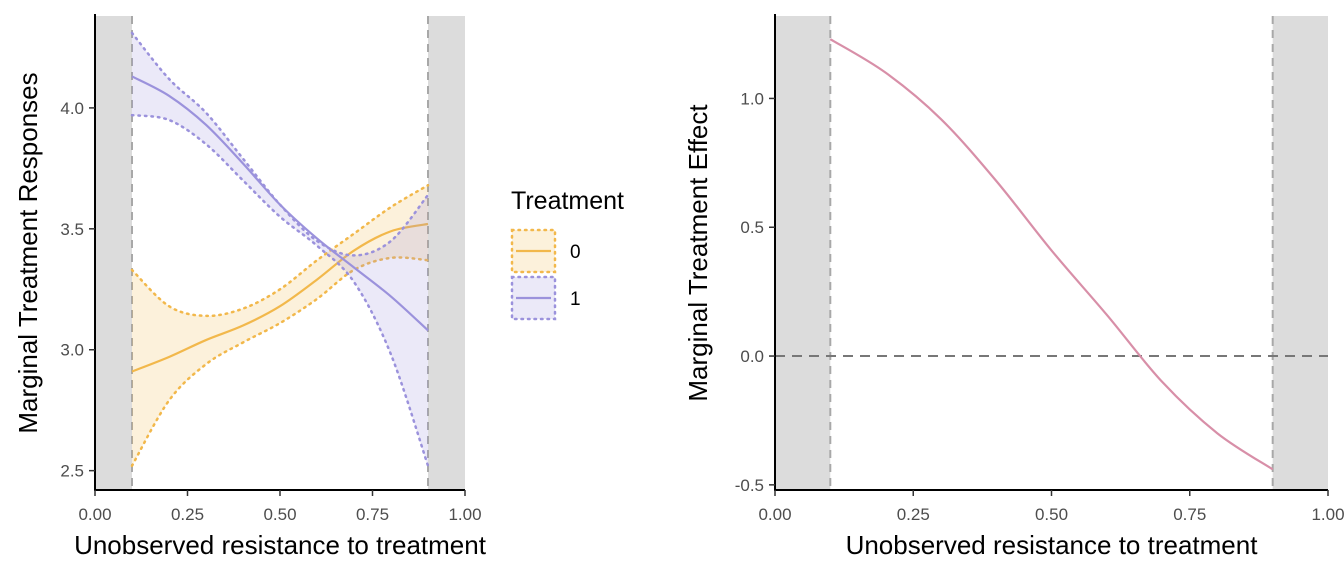  Describe the element at coordinates (752, 356) in the screenshot. I see `y-tick-label: 0.0` at that location.